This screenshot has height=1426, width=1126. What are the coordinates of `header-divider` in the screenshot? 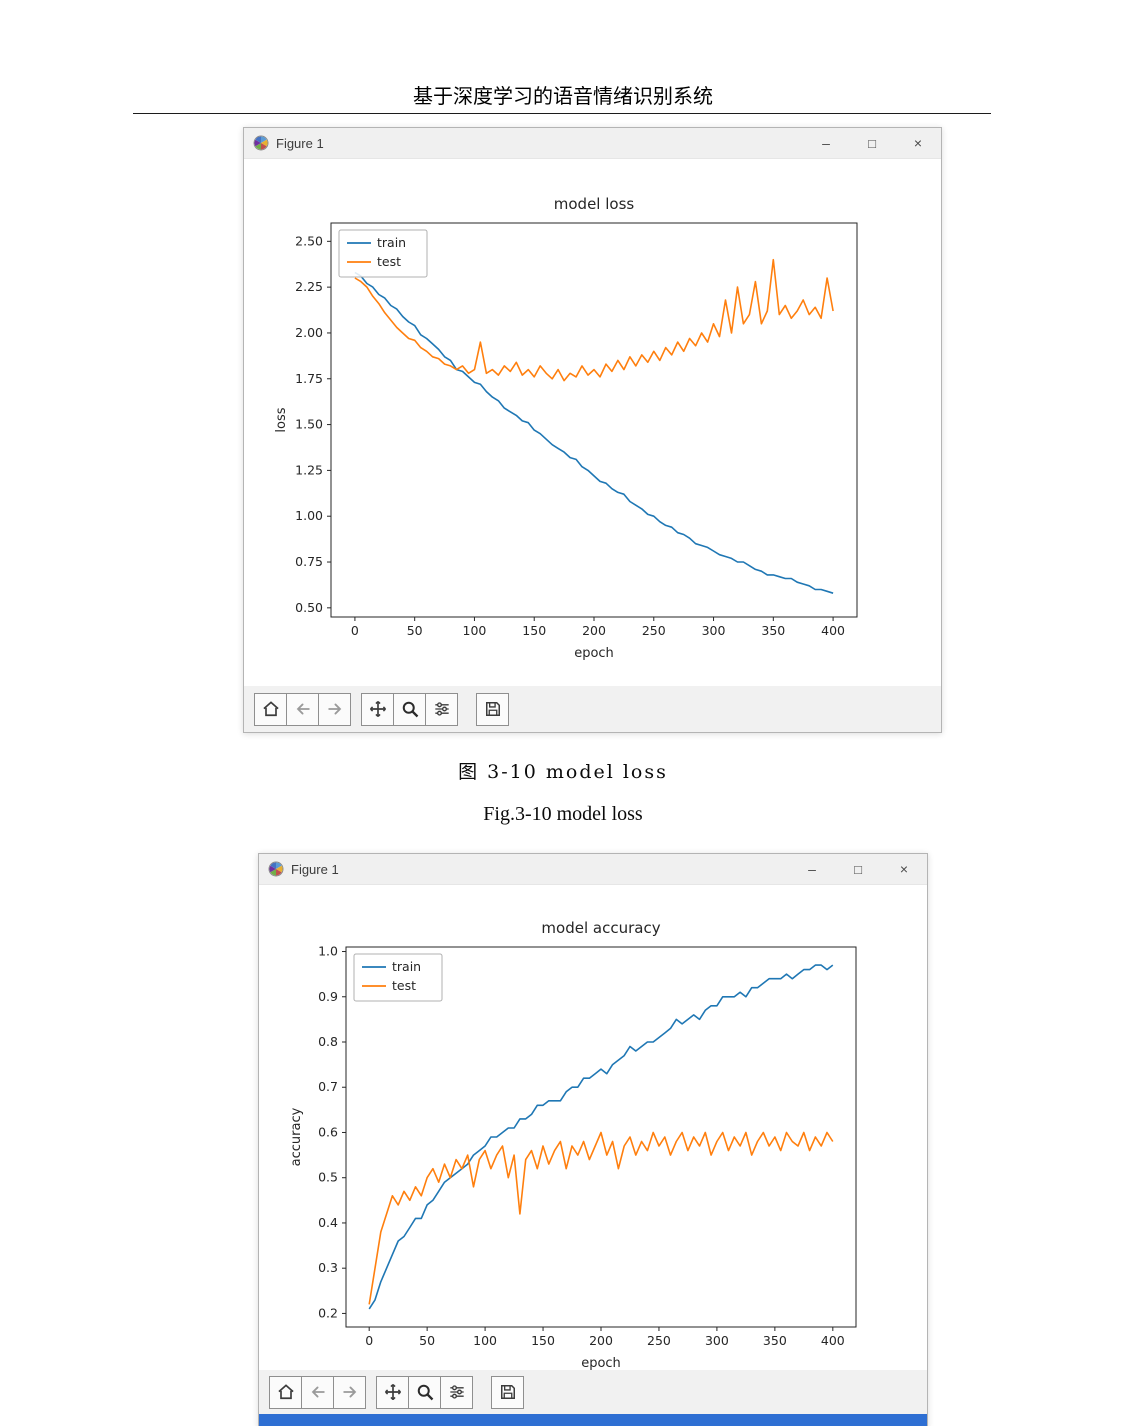 It's located at (562, 113).